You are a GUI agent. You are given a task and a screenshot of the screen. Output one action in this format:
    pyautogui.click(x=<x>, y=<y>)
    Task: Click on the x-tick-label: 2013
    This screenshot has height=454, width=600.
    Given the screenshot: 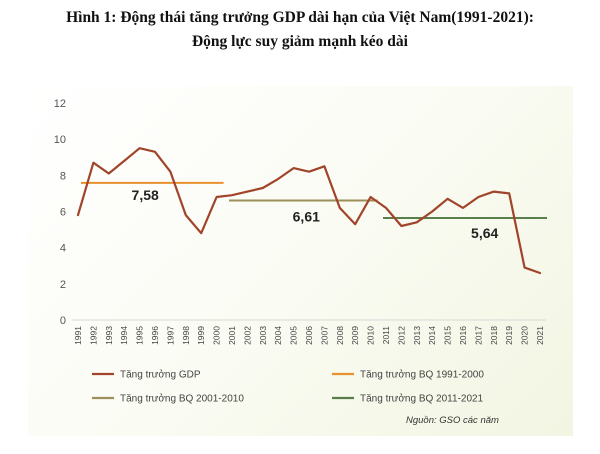 What is the action you would take?
    pyautogui.click(x=417, y=335)
    